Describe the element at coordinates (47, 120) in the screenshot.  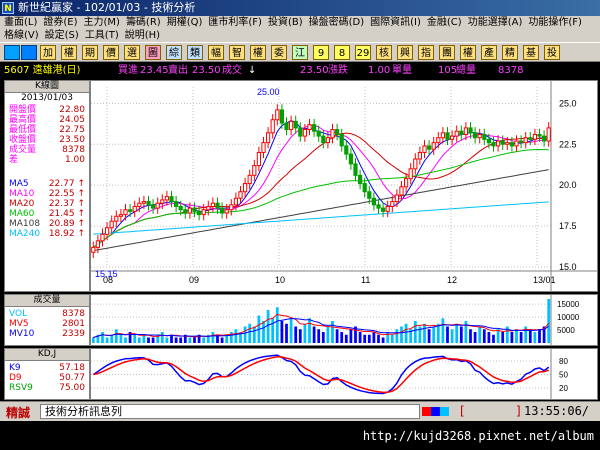
I see `kline-stat-row: 最高價 24.05` at that location.